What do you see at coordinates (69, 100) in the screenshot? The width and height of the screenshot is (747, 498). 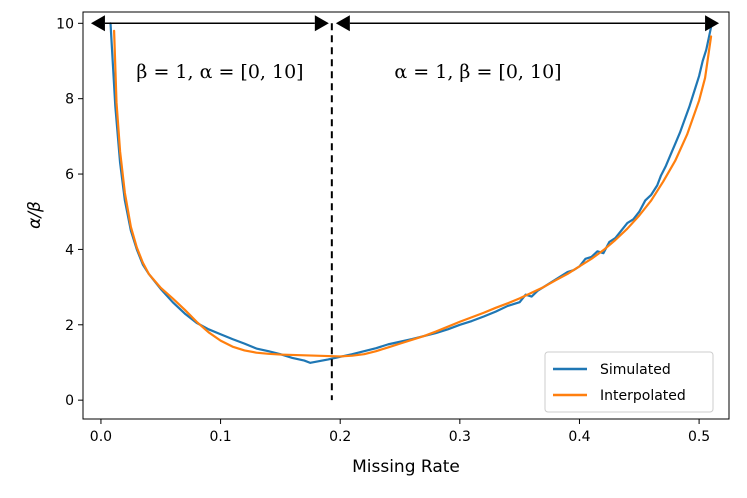 I see `y-tick-label: 8` at bounding box center [69, 100].